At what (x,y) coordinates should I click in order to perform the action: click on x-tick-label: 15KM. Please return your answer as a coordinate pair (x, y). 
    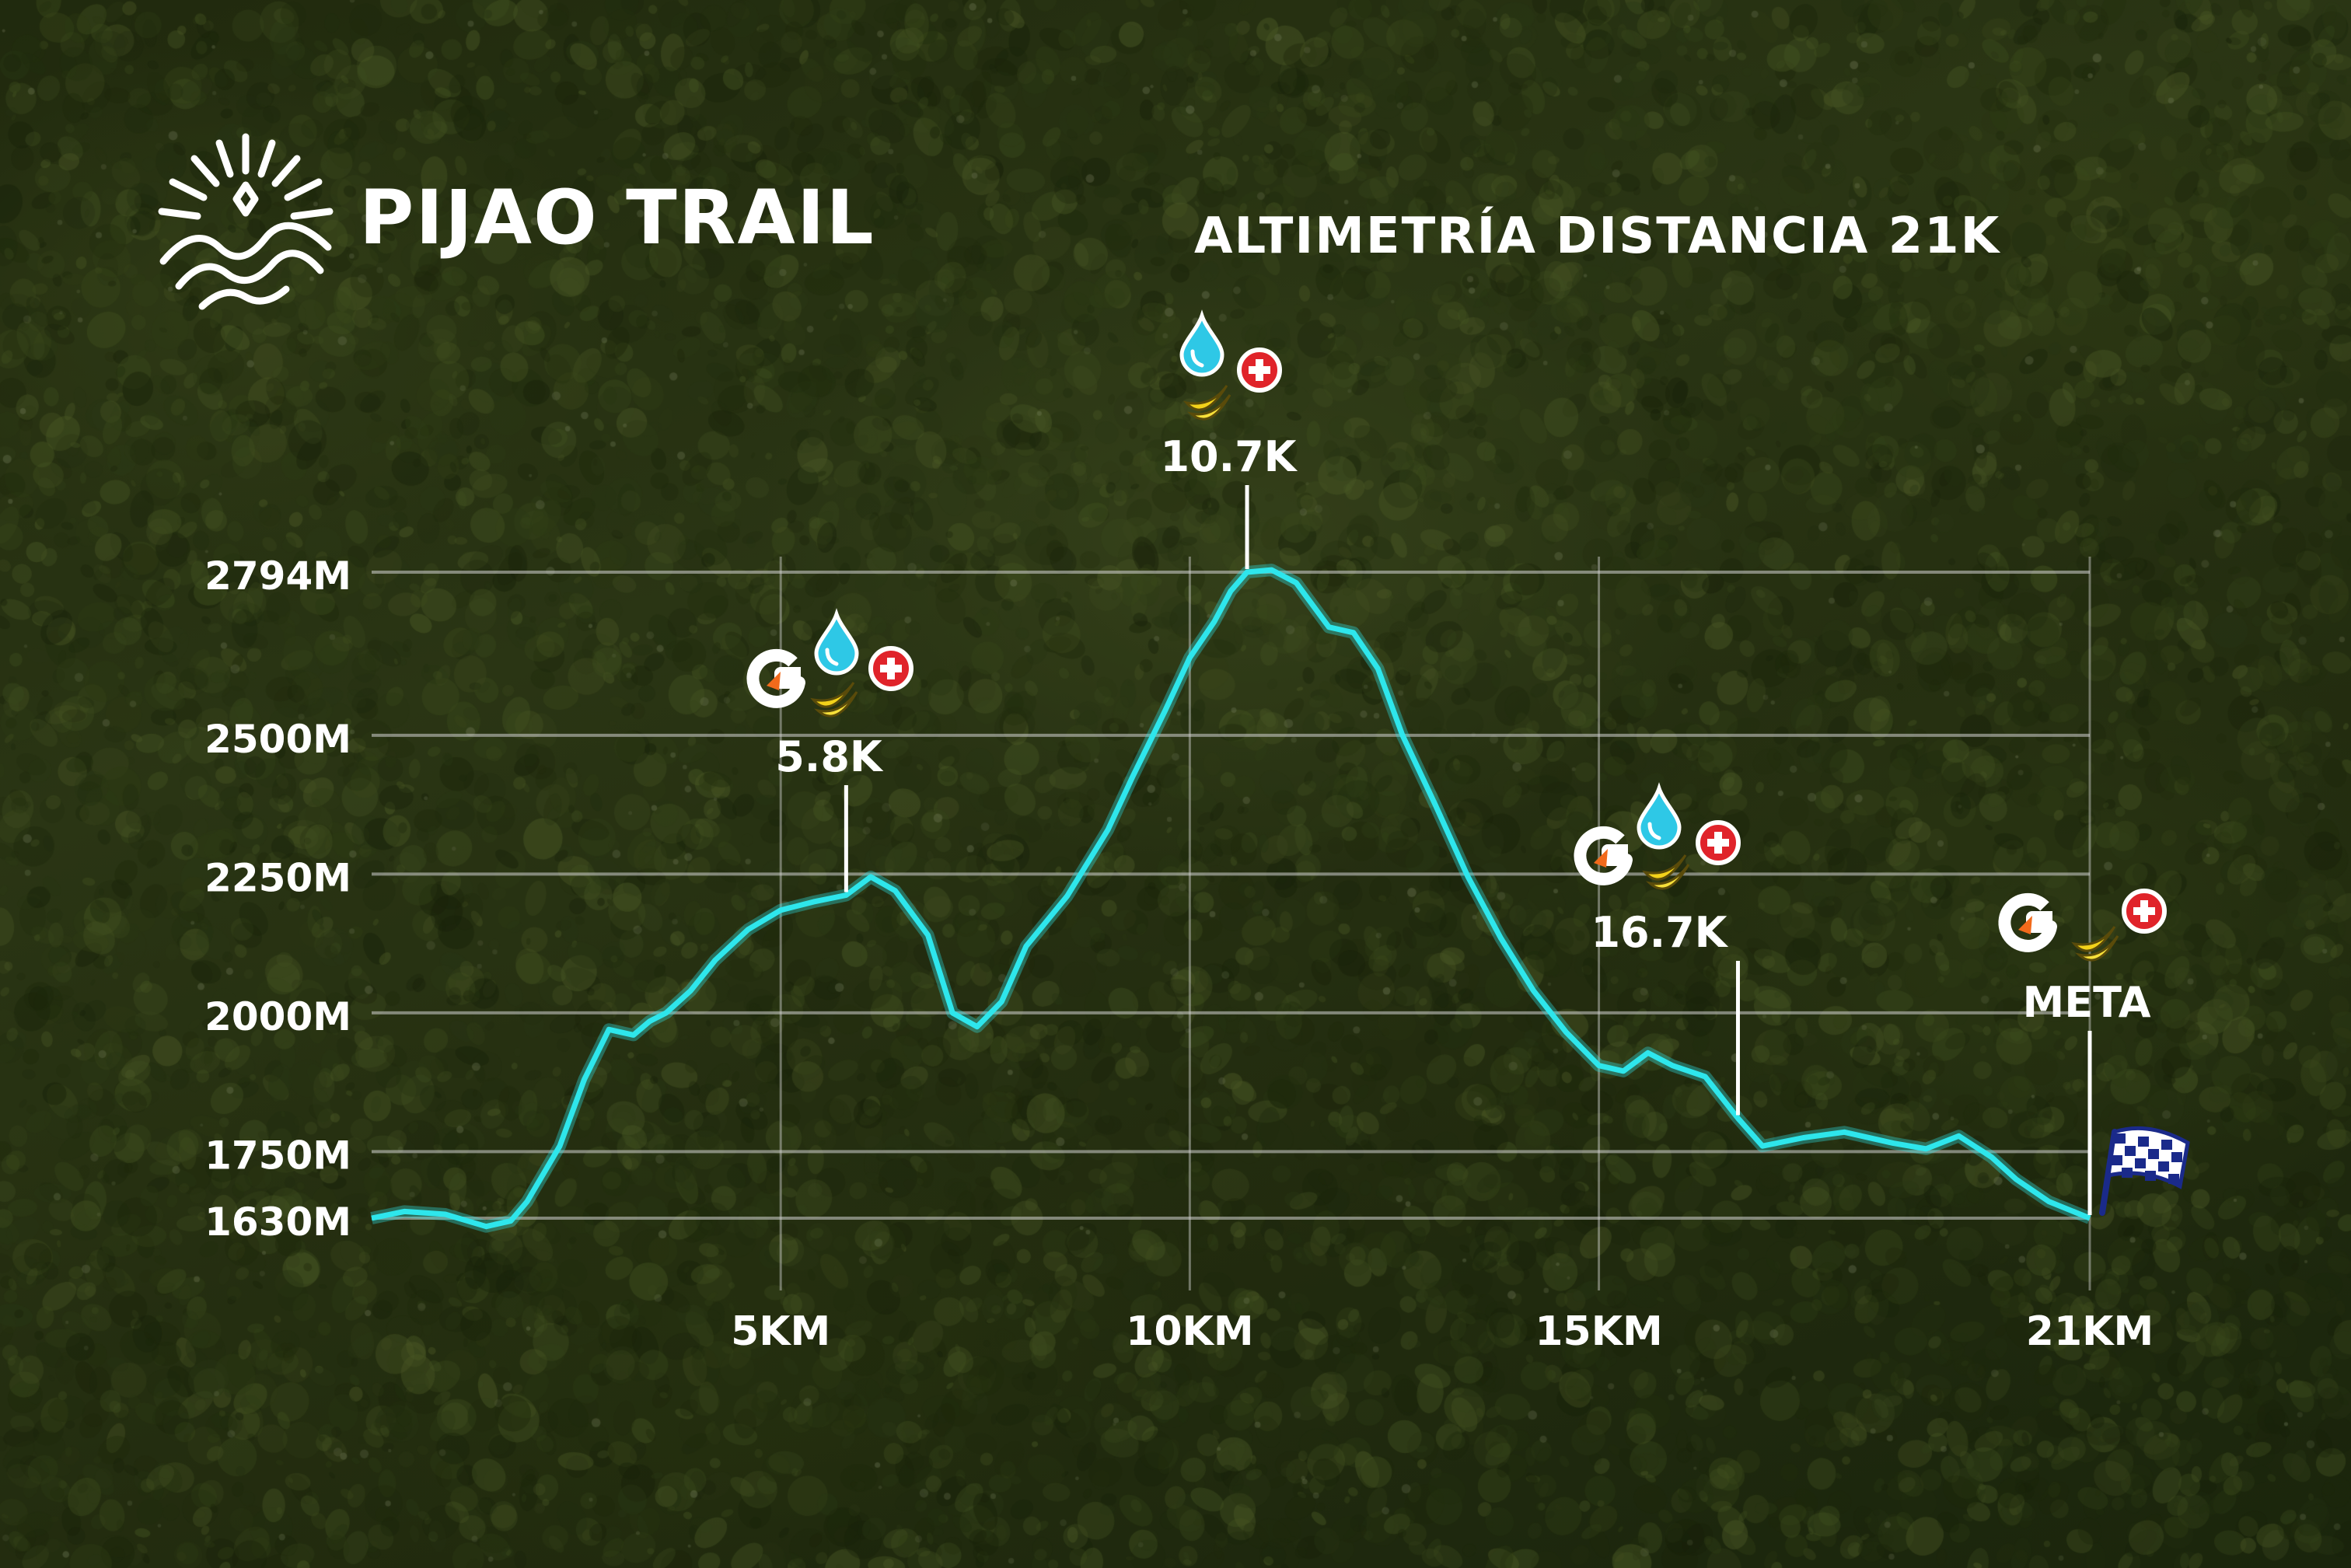
    Looking at the image, I should click on (1598, 1331).